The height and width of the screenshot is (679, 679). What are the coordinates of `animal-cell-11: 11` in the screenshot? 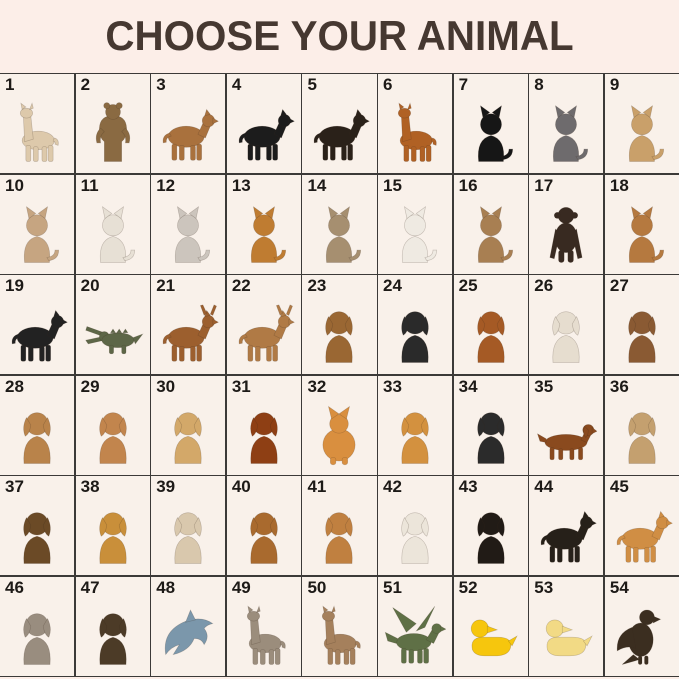 It's located at (112, 224).